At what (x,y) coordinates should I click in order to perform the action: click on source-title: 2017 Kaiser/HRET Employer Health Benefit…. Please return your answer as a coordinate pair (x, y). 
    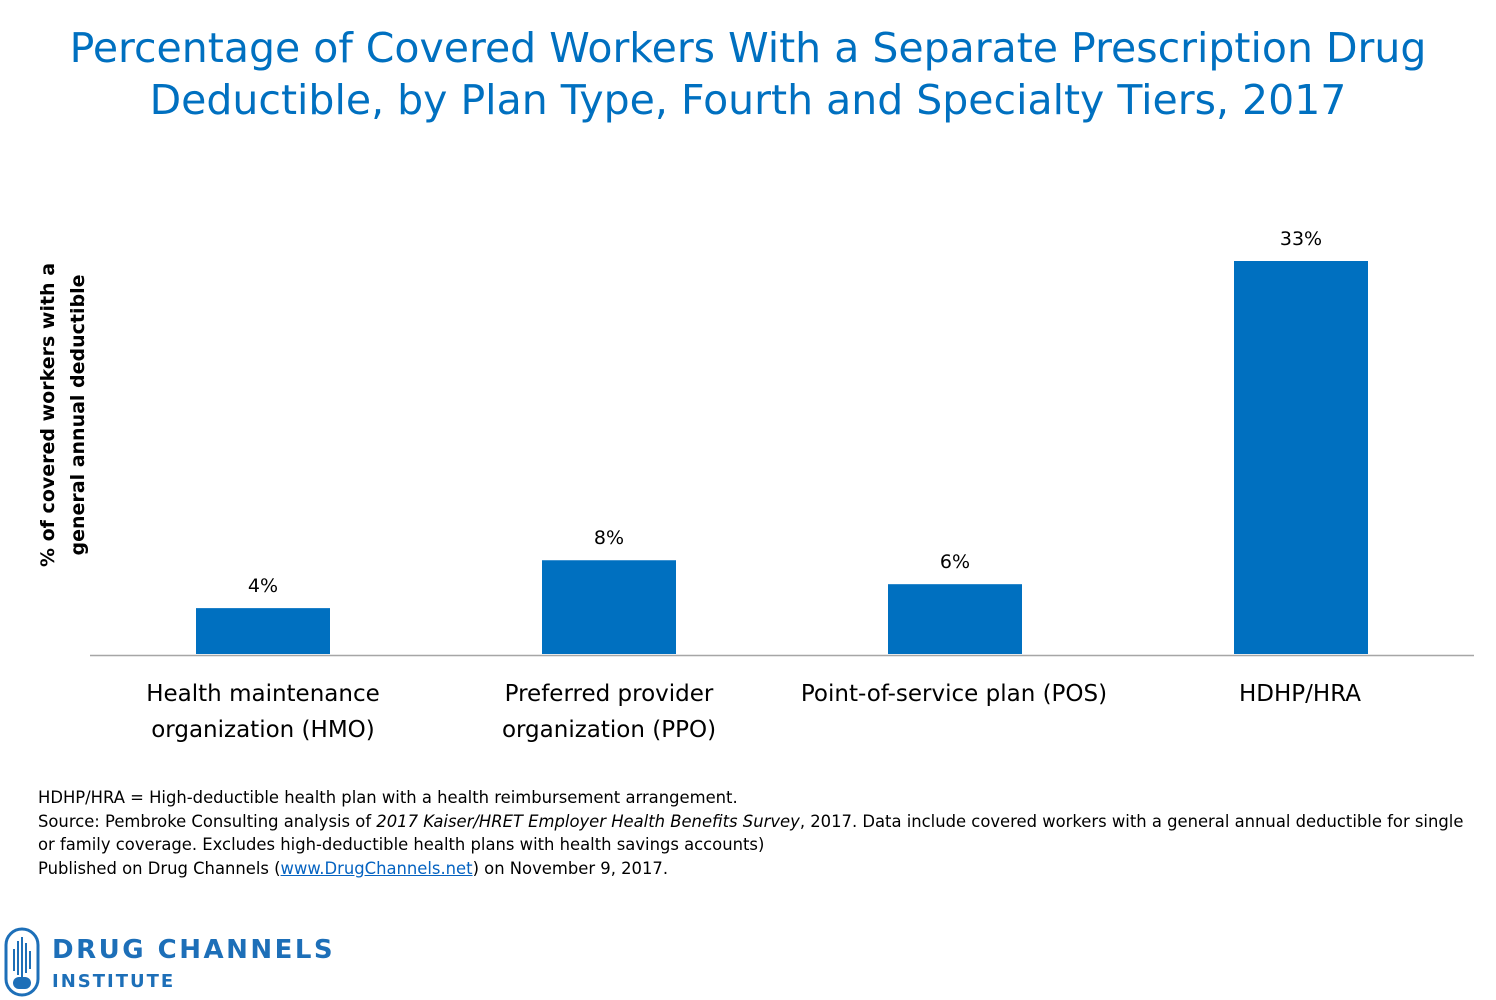
    Looking at the image, I should click on (588, 821).